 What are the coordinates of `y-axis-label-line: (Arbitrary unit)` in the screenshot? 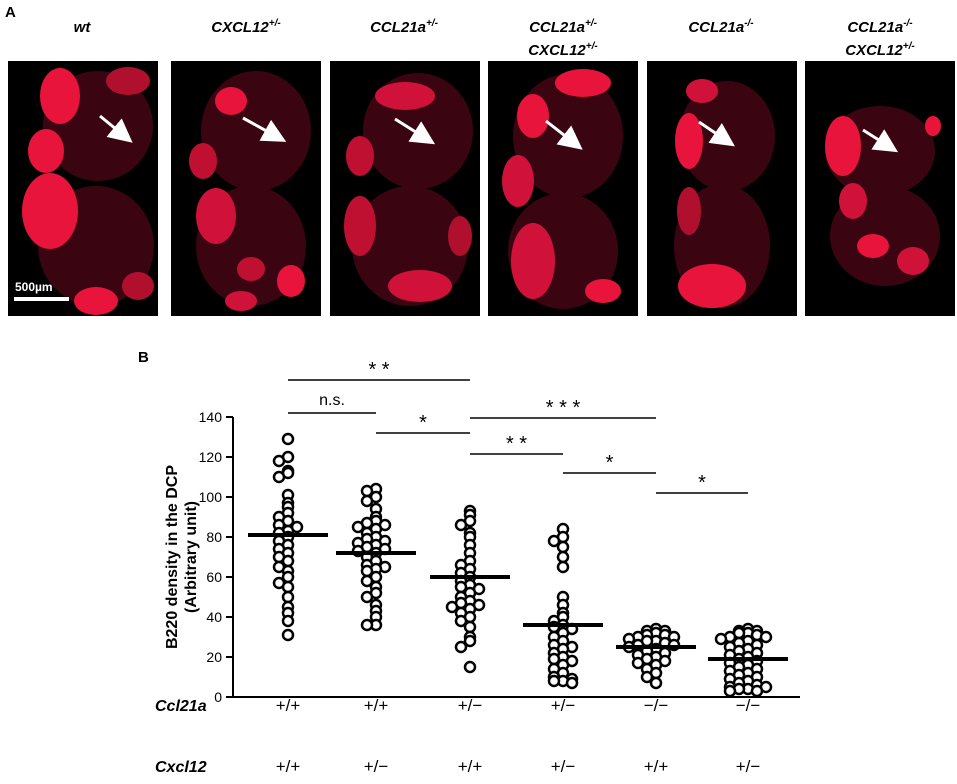 It's located at (191, 557).